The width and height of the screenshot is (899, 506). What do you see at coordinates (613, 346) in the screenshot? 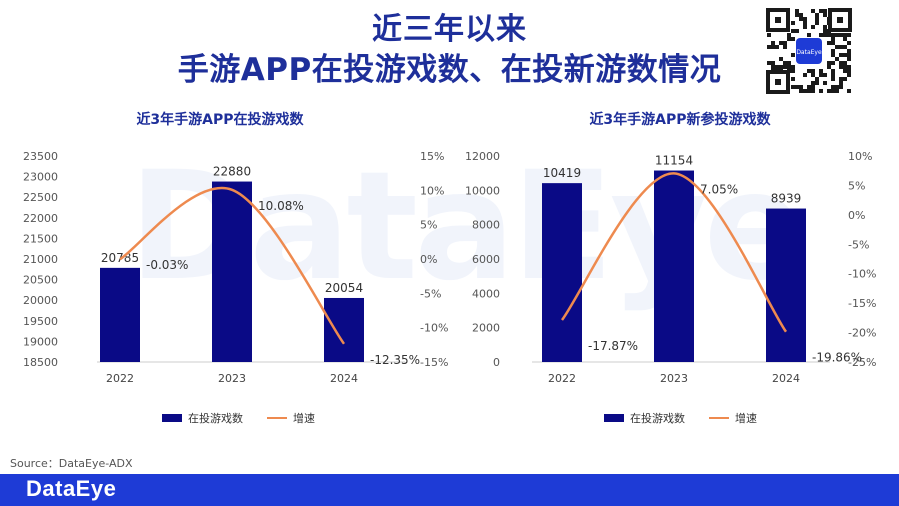
I see `line-value-label: -17.87%` at bounding box center [613, 346].